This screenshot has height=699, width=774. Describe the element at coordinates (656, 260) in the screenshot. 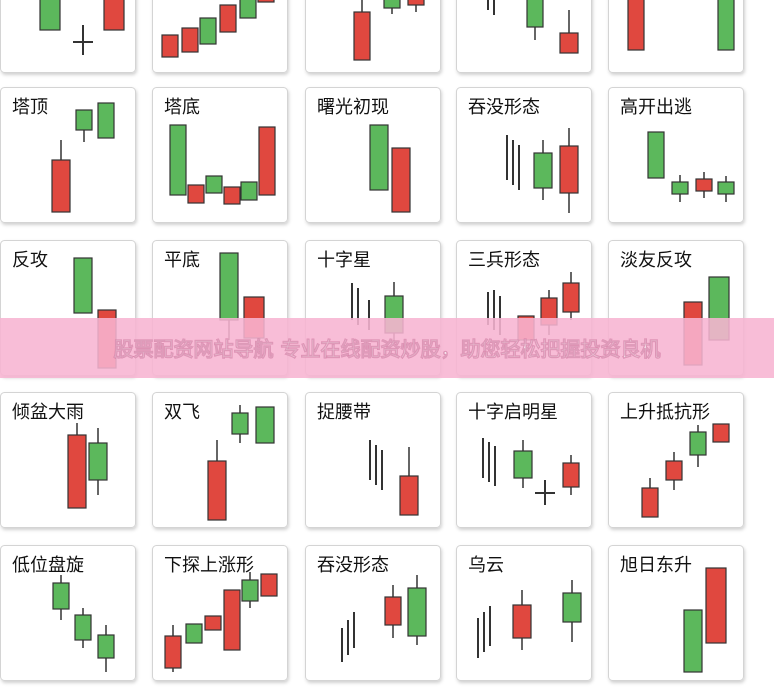

I see `card-label: 淡友反攻` at that location.